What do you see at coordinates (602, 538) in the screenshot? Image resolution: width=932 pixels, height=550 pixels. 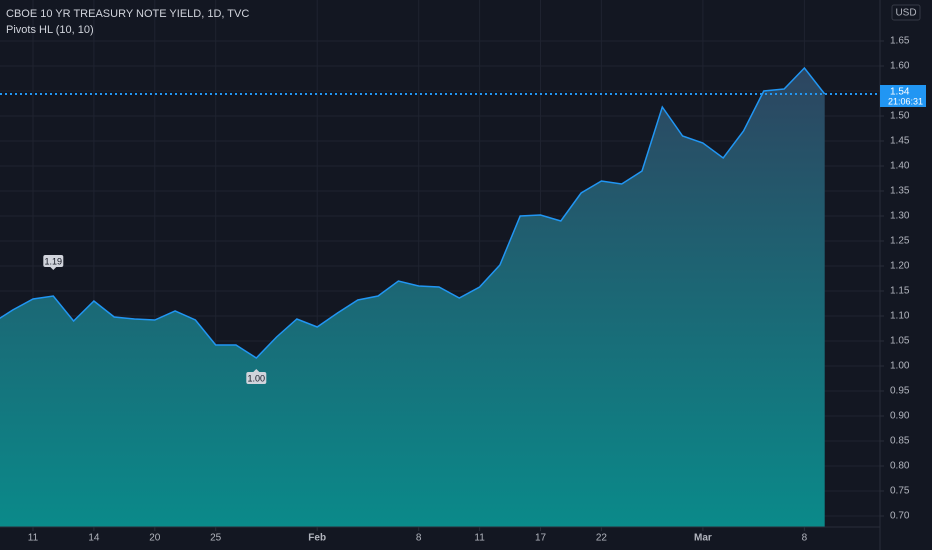 I see `x-tick-label: 22` at bounding box center [602, 538].